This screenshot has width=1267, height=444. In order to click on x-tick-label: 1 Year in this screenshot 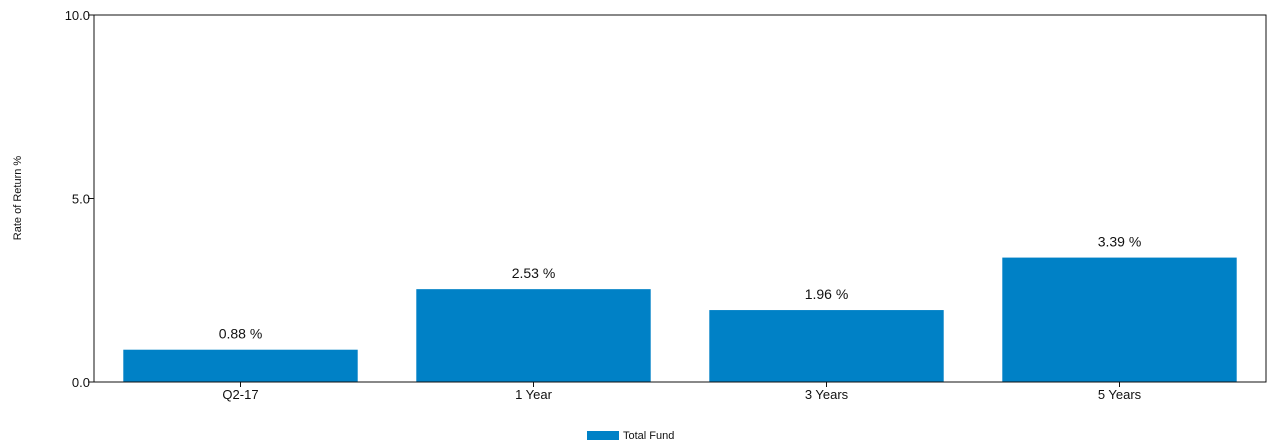, I will do `click(534, 394)`.